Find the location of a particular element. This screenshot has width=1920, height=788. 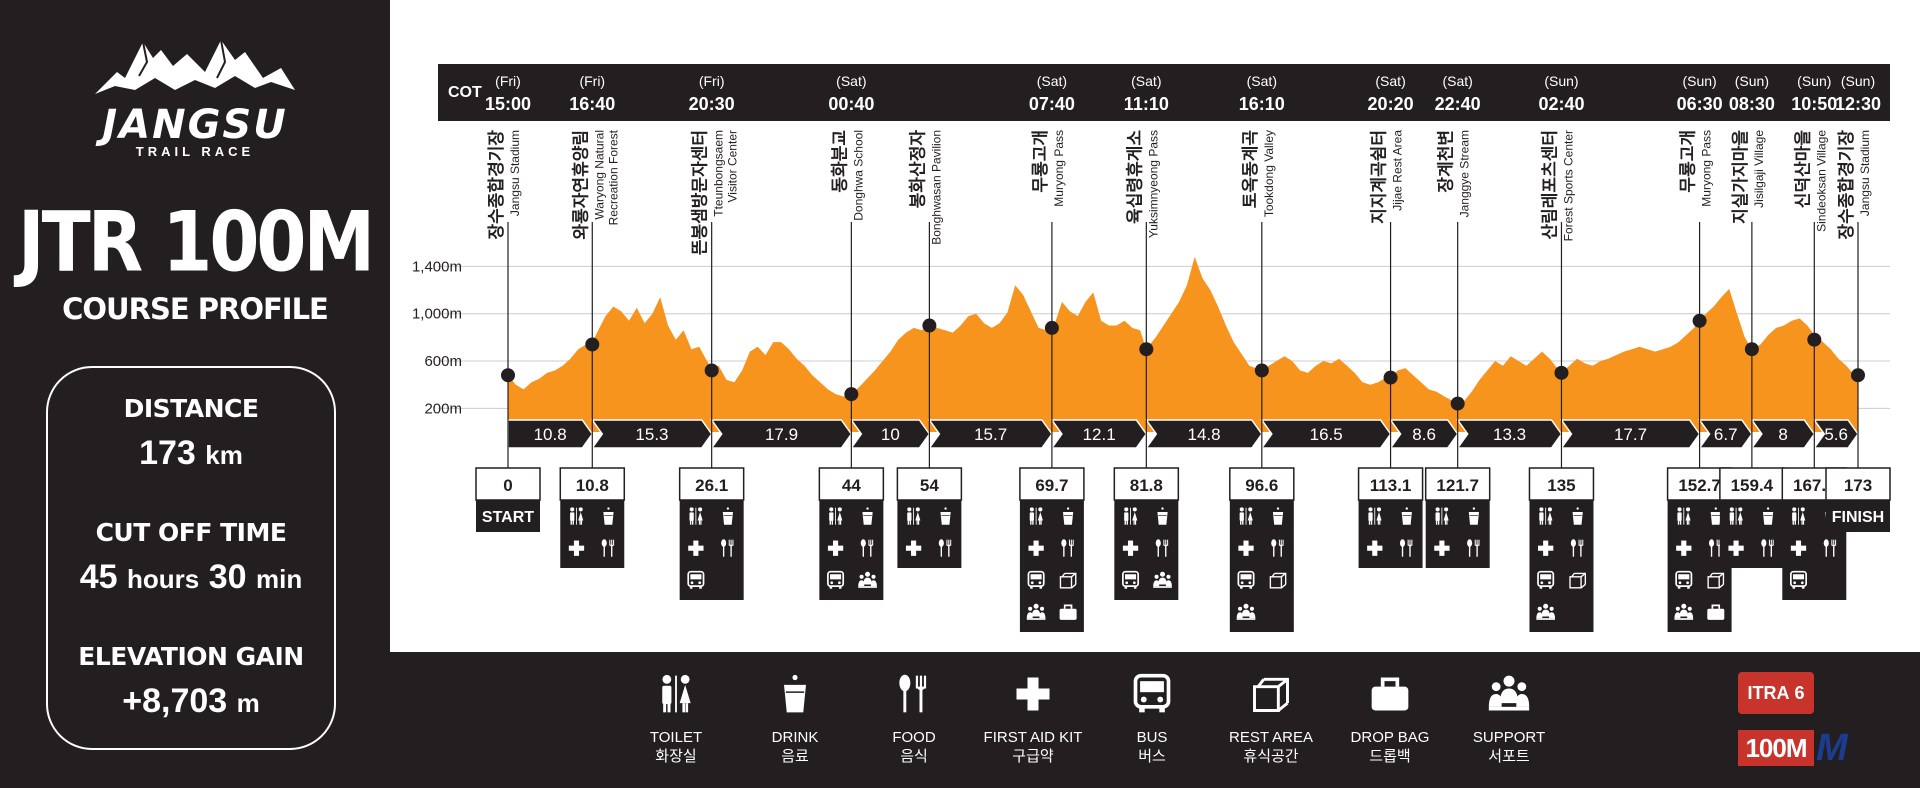

cot-day: (Sun) is located at coordinates (1752, 81).